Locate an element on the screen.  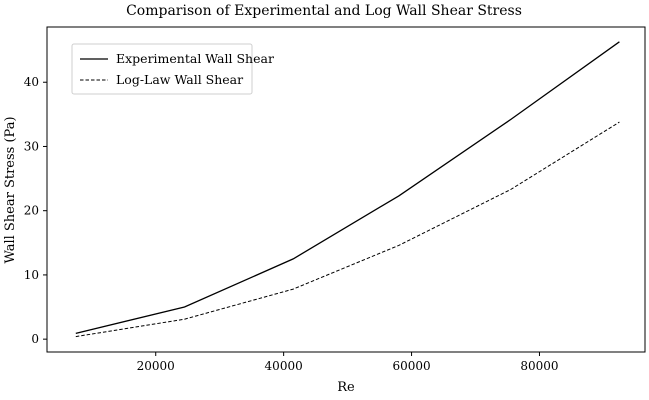
x-axis-label: Re is located at coordinates (346, 387).